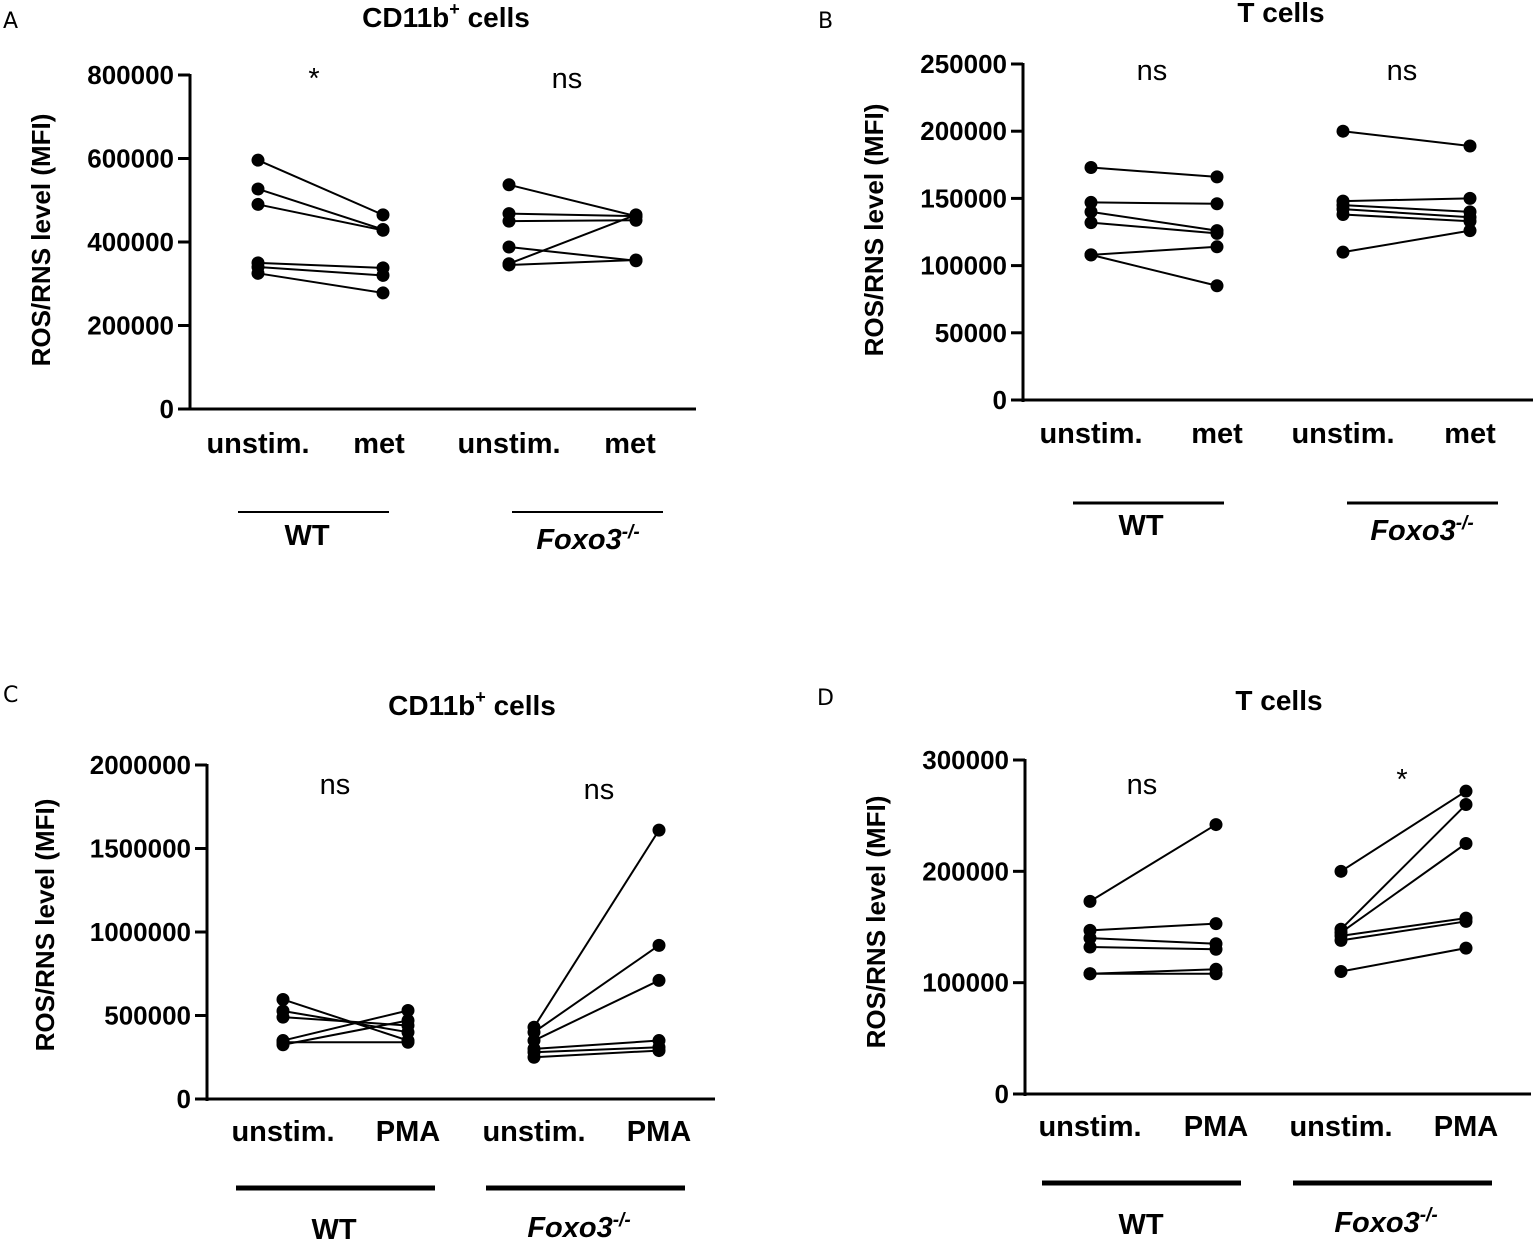  What do you see at coordinates (599, 790) in the screenshot?
I see `significance-c-foxo3: ns` at bounding box center [599, 790].